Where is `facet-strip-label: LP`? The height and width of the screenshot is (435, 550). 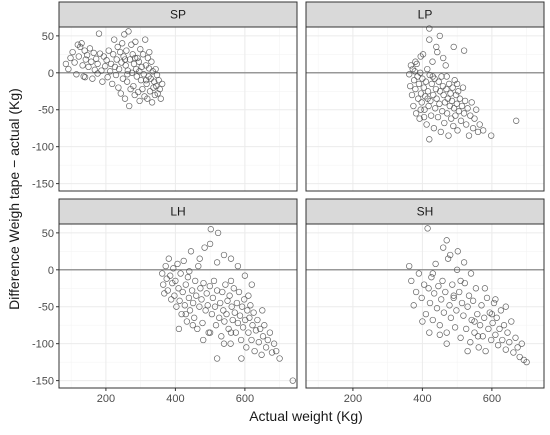 facet-strip-label: LP is located at coordinates (425, 15).